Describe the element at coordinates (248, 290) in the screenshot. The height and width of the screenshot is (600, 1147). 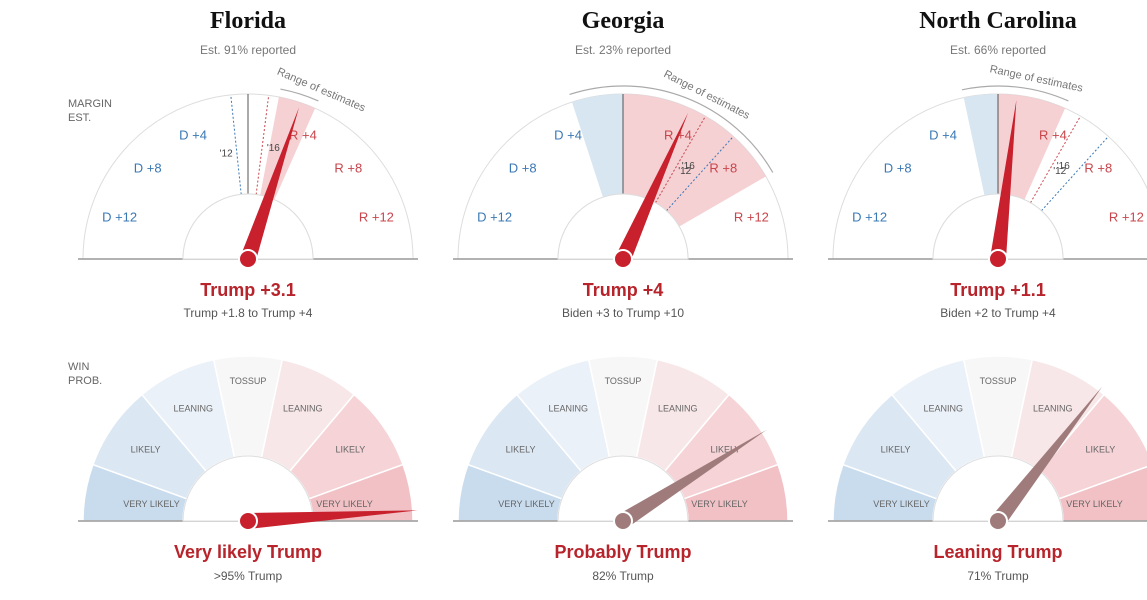
I see `margin-headline: Trump +3.1` at that location.